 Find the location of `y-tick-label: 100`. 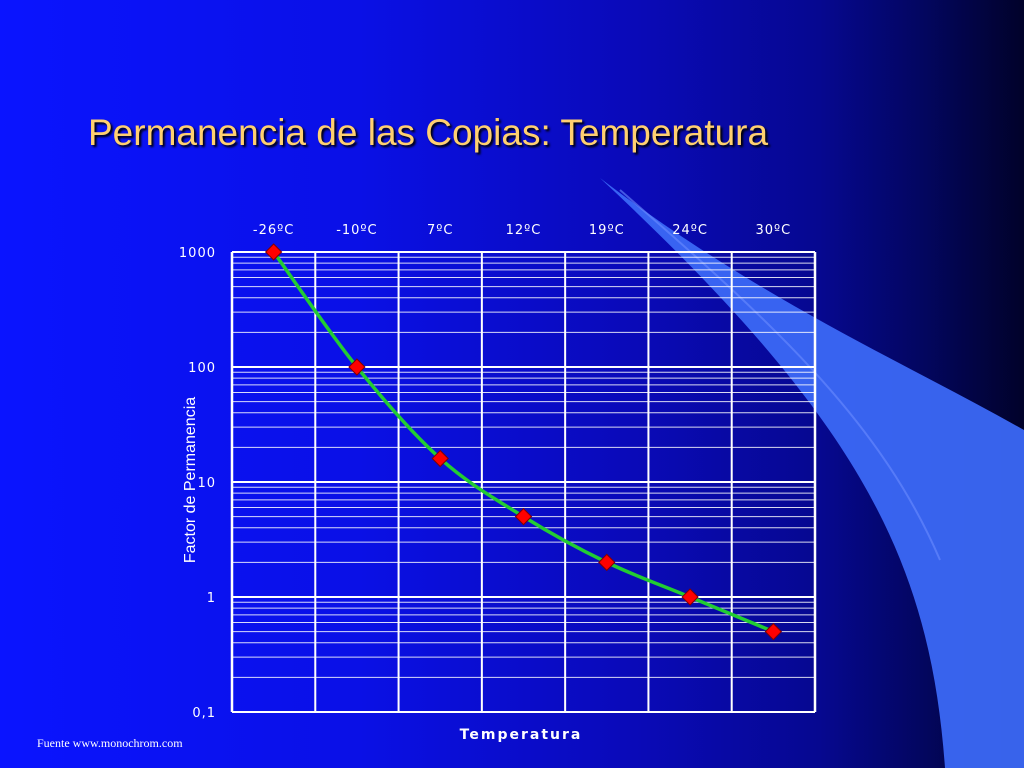

y-tick-label: 100 is located at coordinates (202, 368).